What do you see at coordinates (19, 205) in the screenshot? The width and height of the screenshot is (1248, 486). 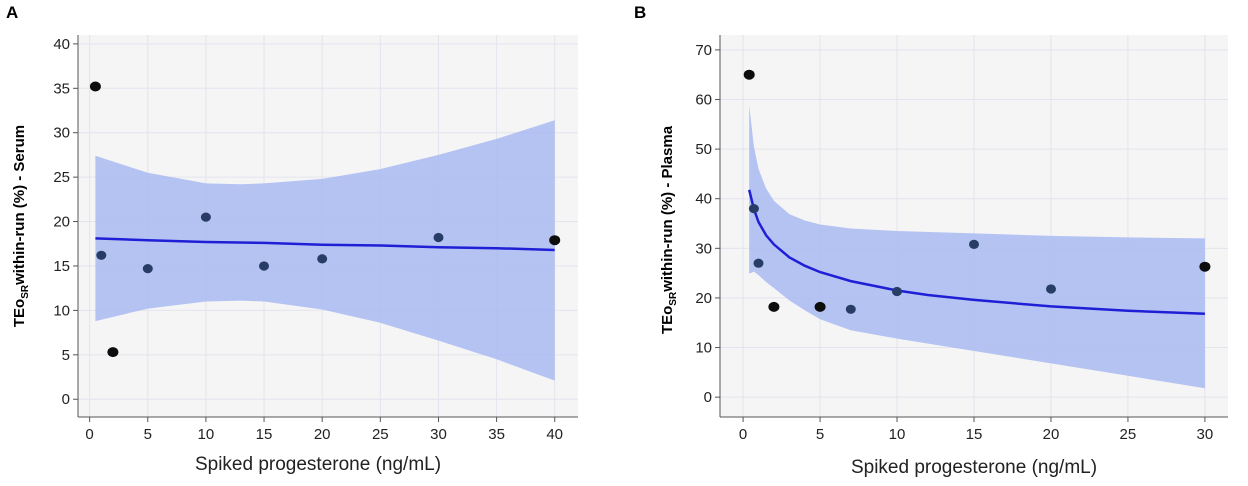 I see `y-axis-title-suffix-a: within-run (%) - Serum` at bounding box center [19, 205].